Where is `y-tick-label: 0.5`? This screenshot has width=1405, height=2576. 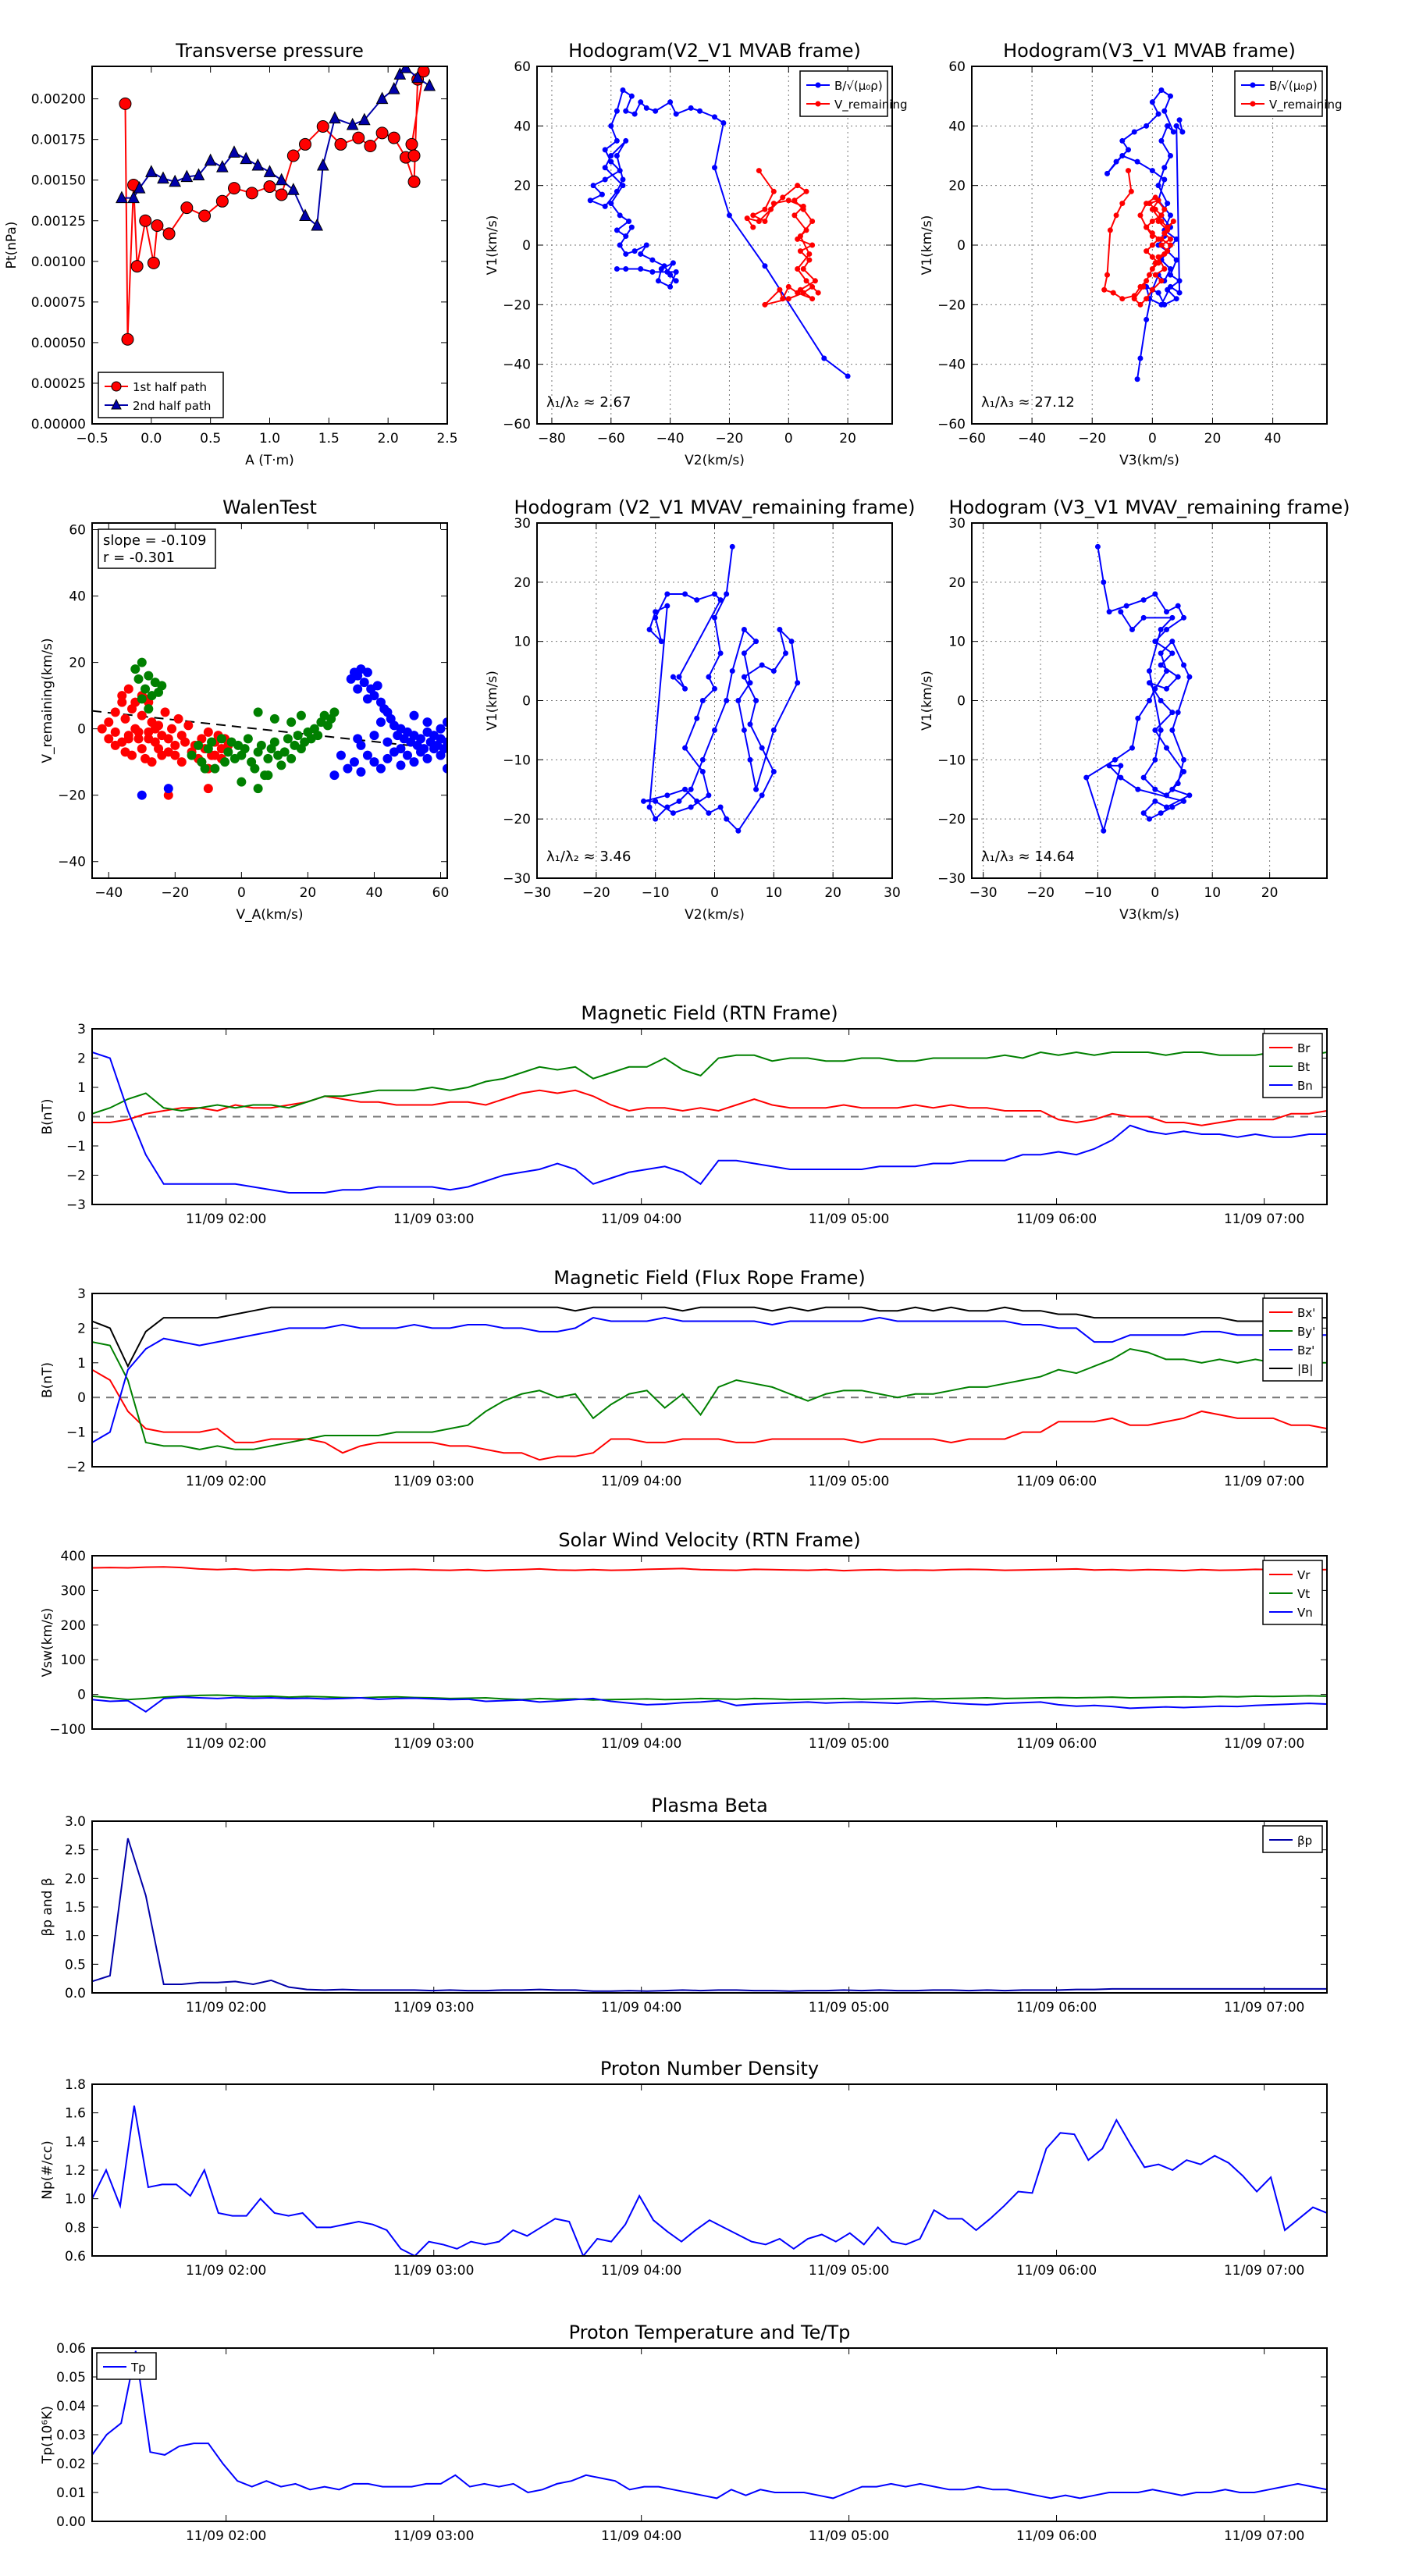 y-tick-label: 0.5 is located at coordinates (76, 1965).